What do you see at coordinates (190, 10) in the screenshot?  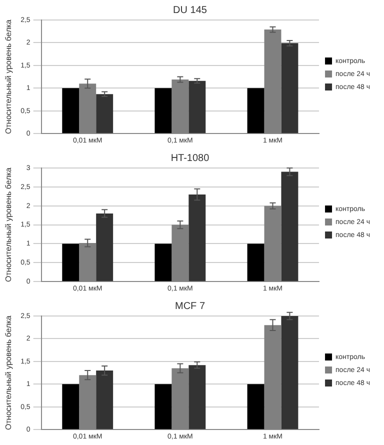 I see `chart-title: DU 145` at bounding box center [190, 10].